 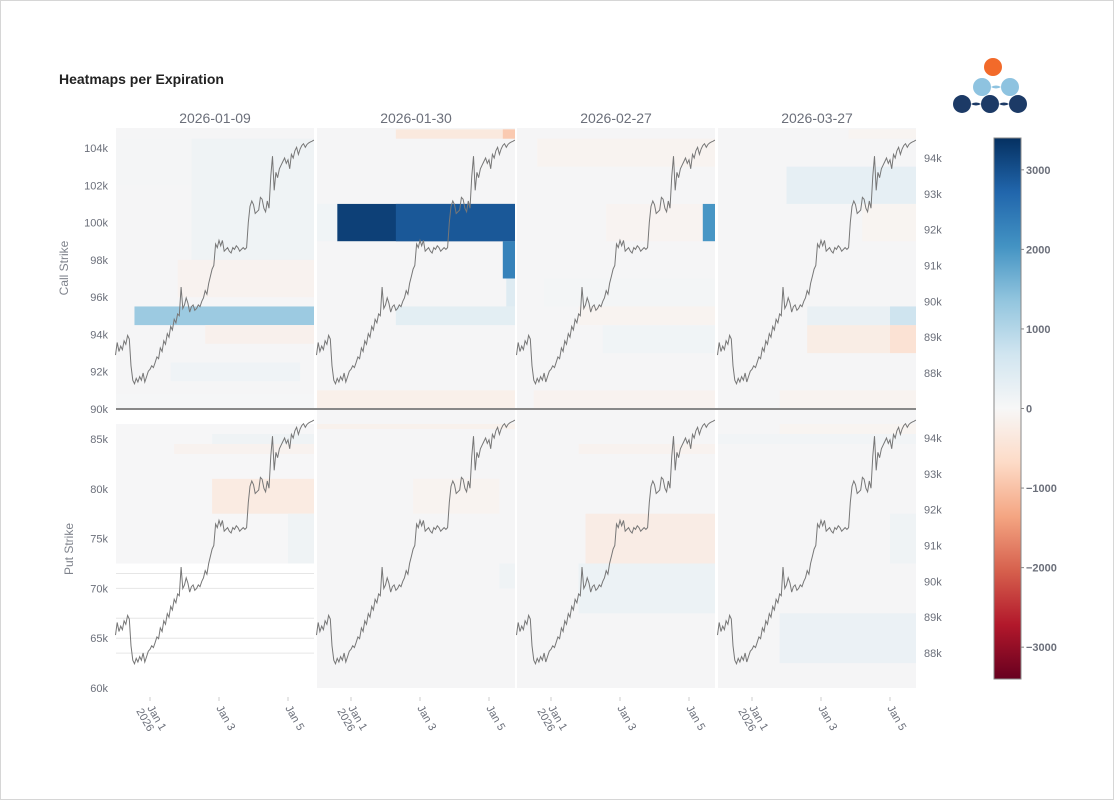 I want to click on call-strike-tick: 104k, so click(x=96, y=149).